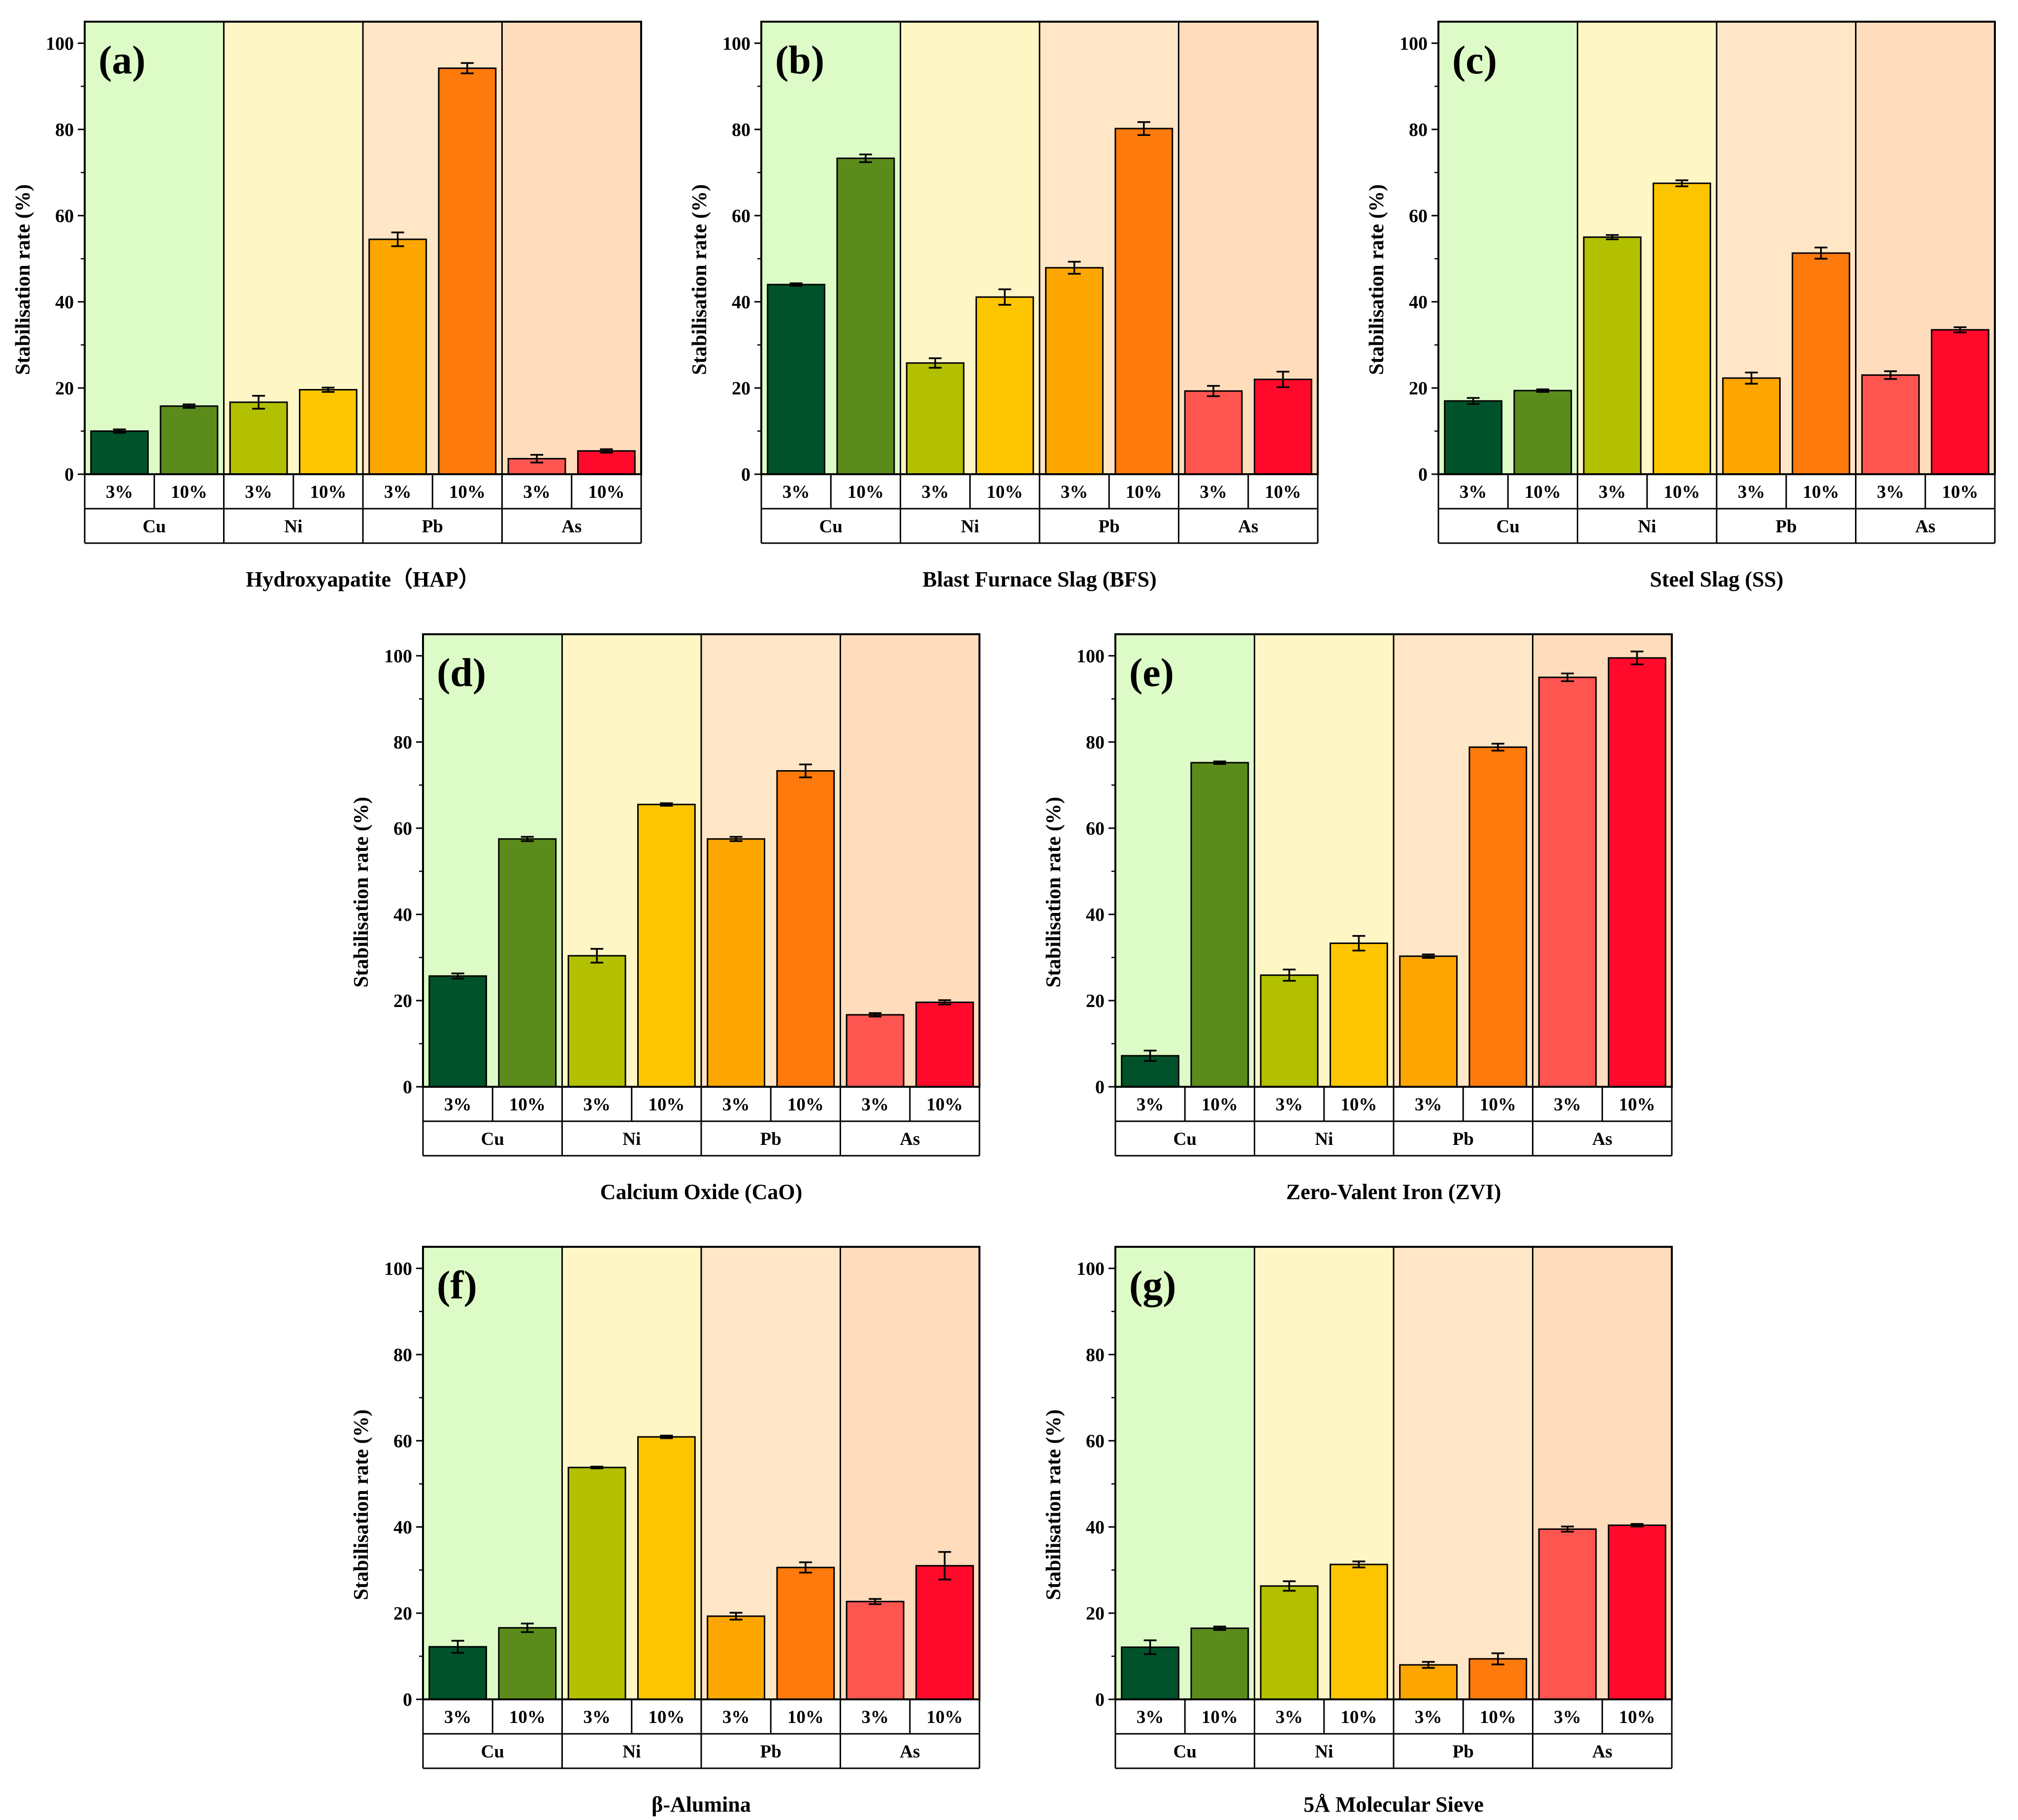  I want to click on panel-label: (c), so click(1474, 59).